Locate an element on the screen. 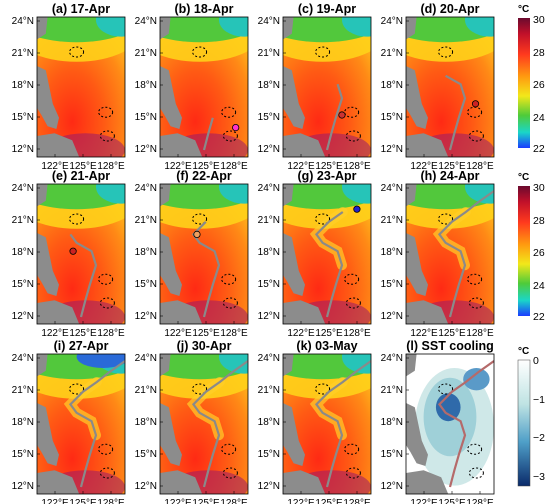  cyclone-position-marker is located at coordinates (236, 128).